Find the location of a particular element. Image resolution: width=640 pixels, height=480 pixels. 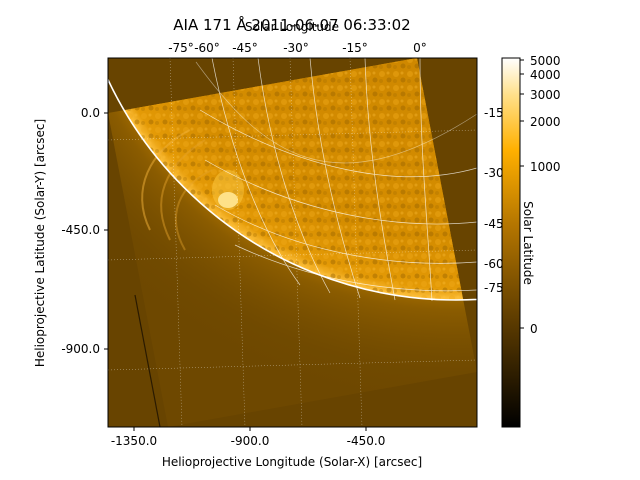

top-tick-label: 0° is located at coordinates (420, 48).